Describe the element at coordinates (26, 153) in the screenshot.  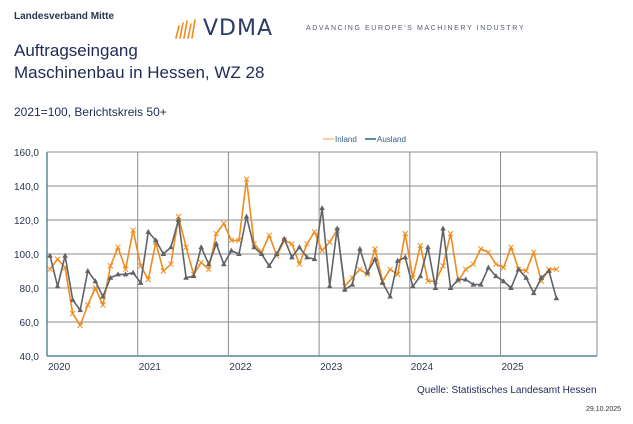
I see `y-tick-label: 160,0` at that location.